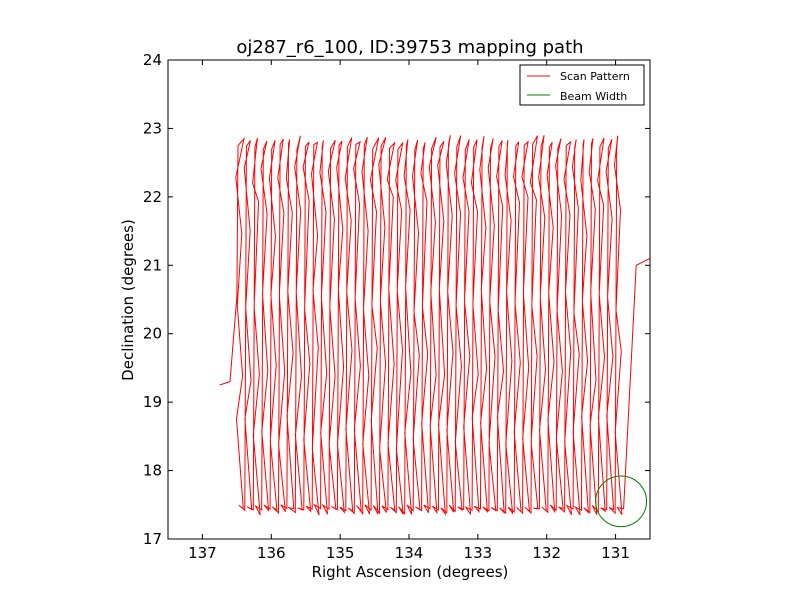 The width and height of the screenshot is (800, 600). What do you see at coordinates (152, 60) in the screenshot?
I see `y-tick-label: 24` at bounding box center [152, 60].